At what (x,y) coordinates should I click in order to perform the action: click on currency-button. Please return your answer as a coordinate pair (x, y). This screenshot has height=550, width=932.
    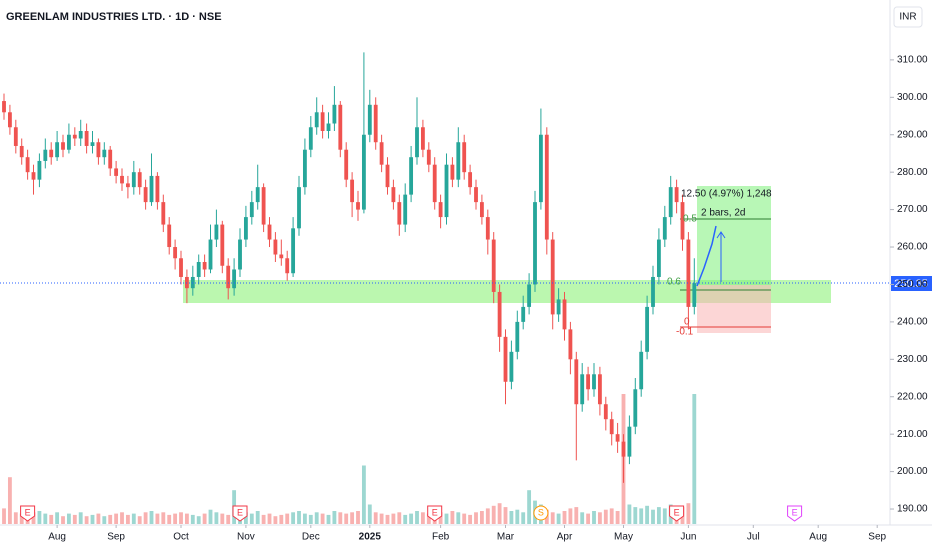
    Looking at the image, I should click on (908, 17).